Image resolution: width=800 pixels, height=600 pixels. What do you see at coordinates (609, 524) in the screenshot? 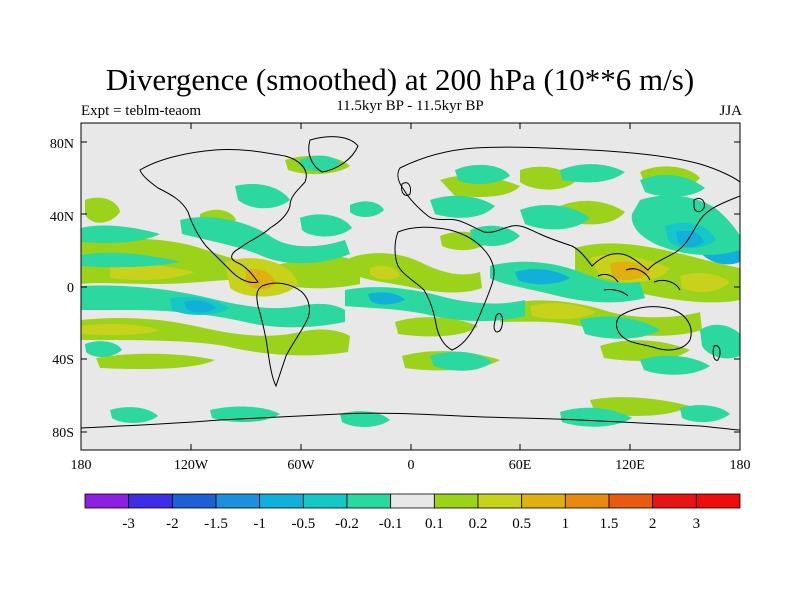
I see `colorbar-label: 1.5` at bounding box center [609, 524].